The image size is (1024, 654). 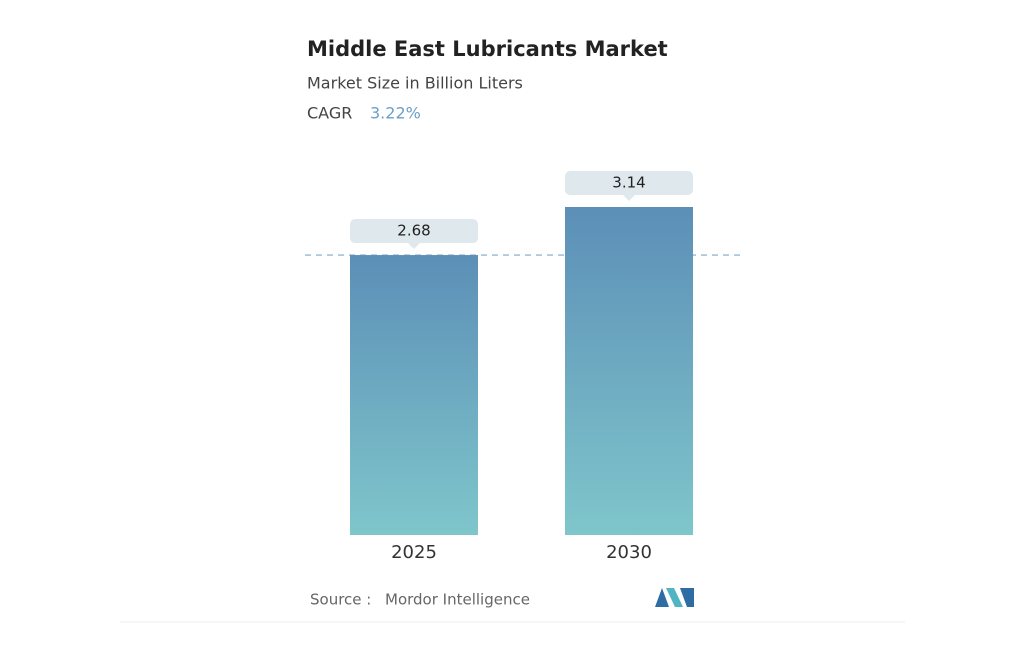 I want to click on cagr-label: CAGR, so click(x=329, y=113).